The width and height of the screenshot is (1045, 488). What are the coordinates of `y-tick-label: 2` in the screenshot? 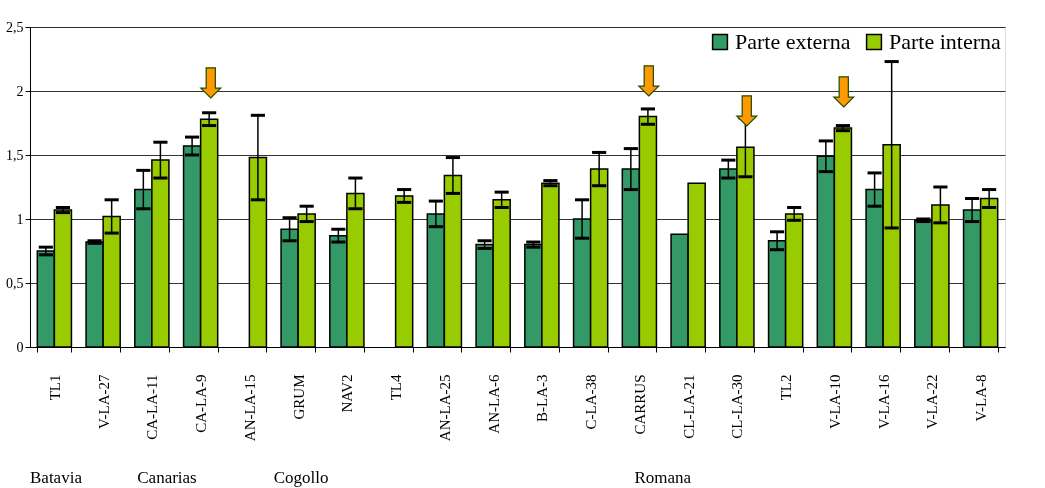 It's located at (20, 91).